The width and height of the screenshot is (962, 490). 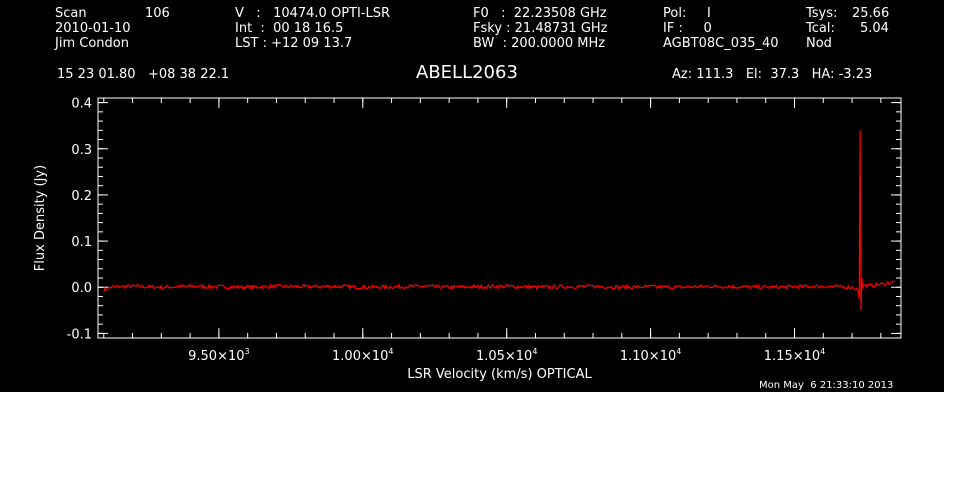 I want to click on x-tick-label: 1.00×10⁴, so click(x=362, y=355).